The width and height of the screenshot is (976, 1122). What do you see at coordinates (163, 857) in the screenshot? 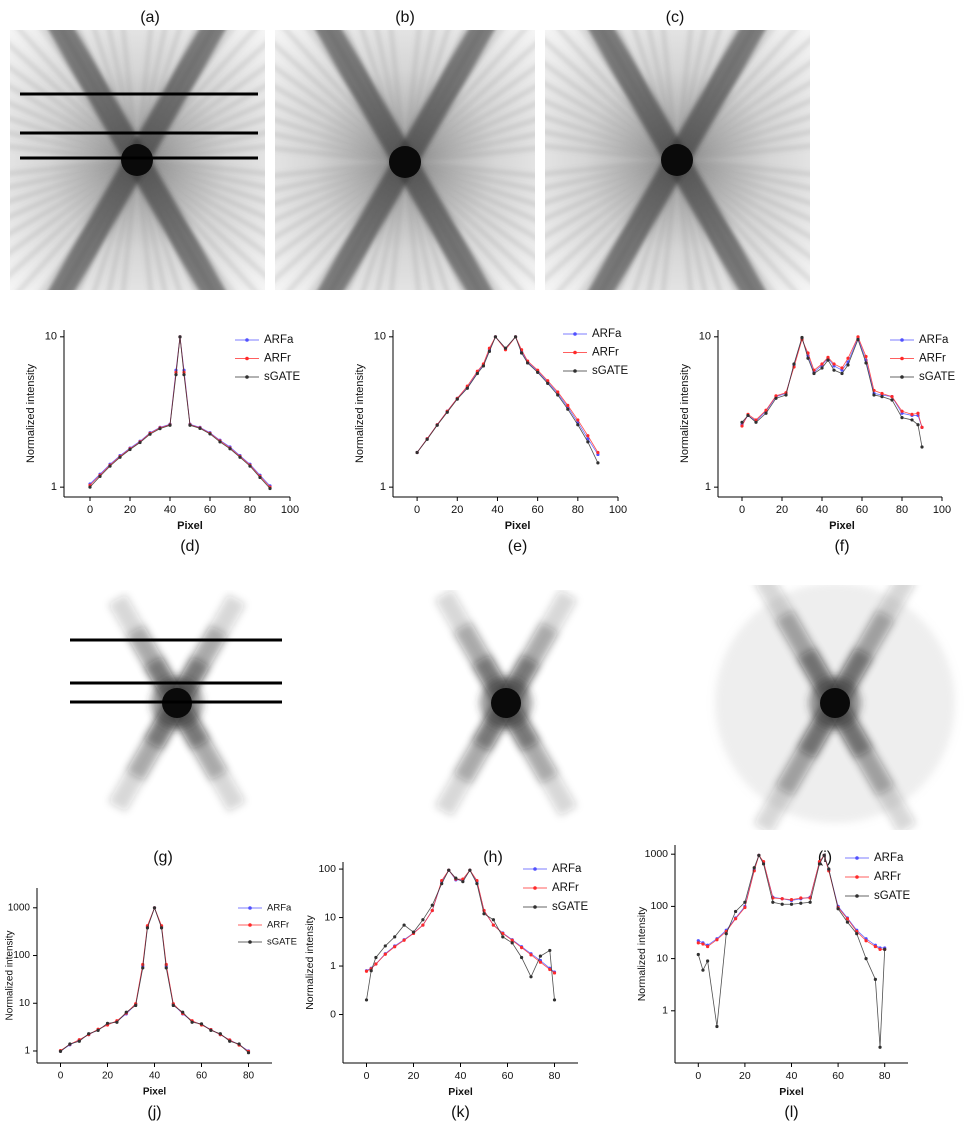
I see `panel-label: (g)` at bounding box center [163, 857].